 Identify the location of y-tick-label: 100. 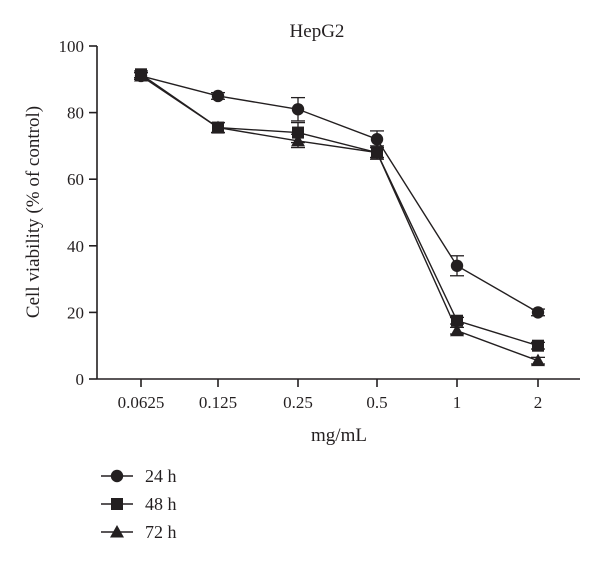
(72, 46).